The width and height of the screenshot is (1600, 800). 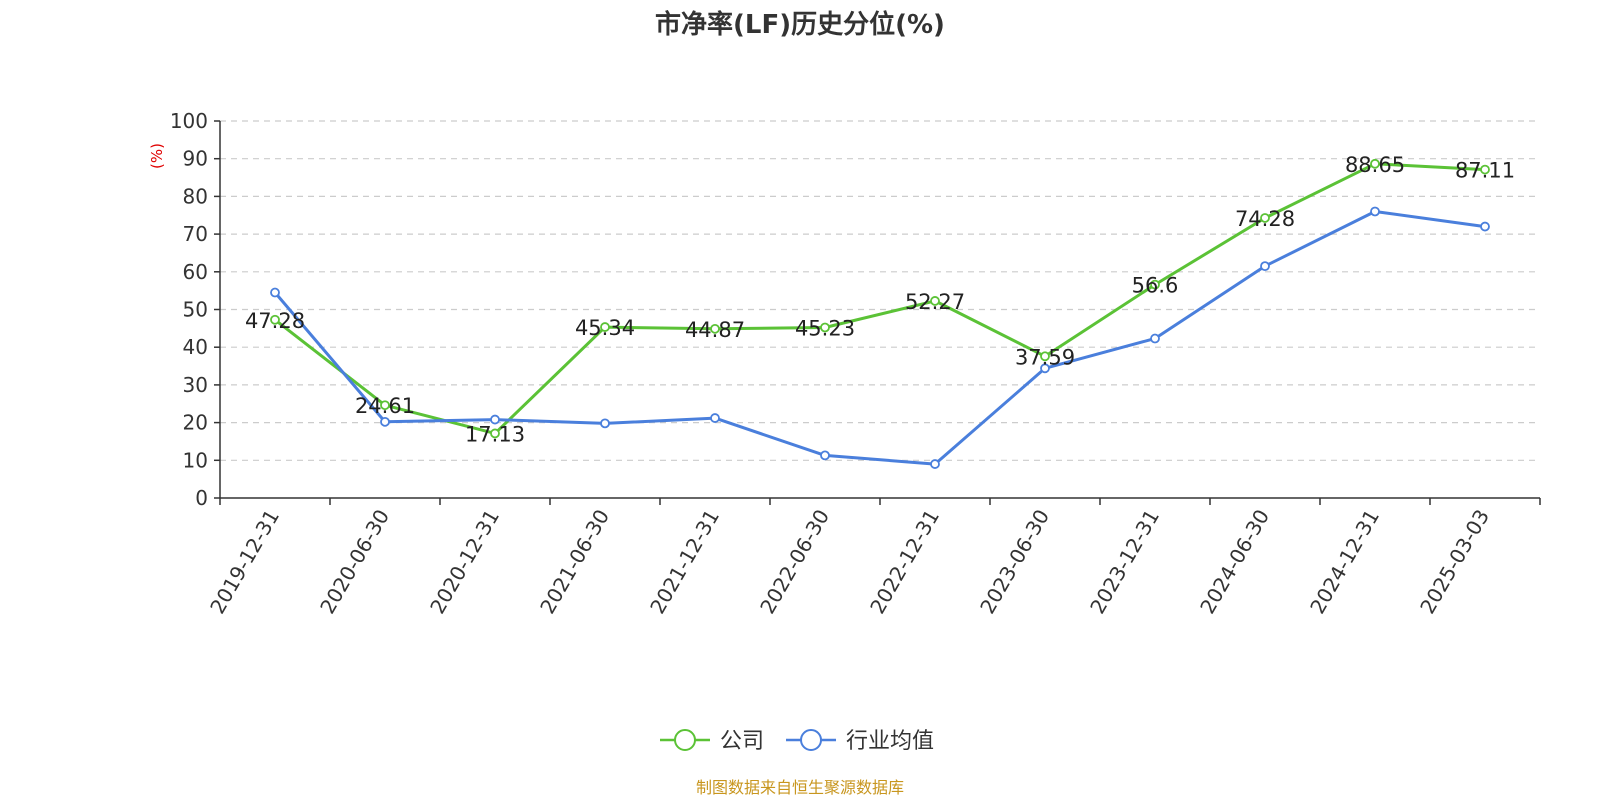 What do you see at coordinates (201, 498) in the screenshot?
I see `y-tick-label: 0` at bounding box center [201, 498].